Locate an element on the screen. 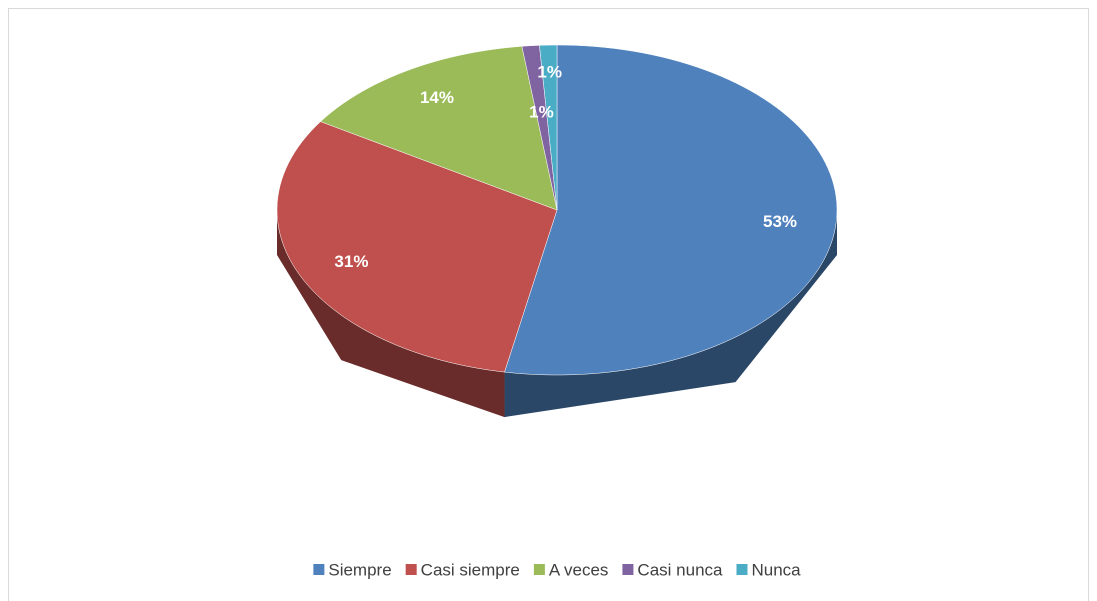 The height and width of the screenshot is (601, 1097). data-label: 14% is located at coordinates (437, 97).